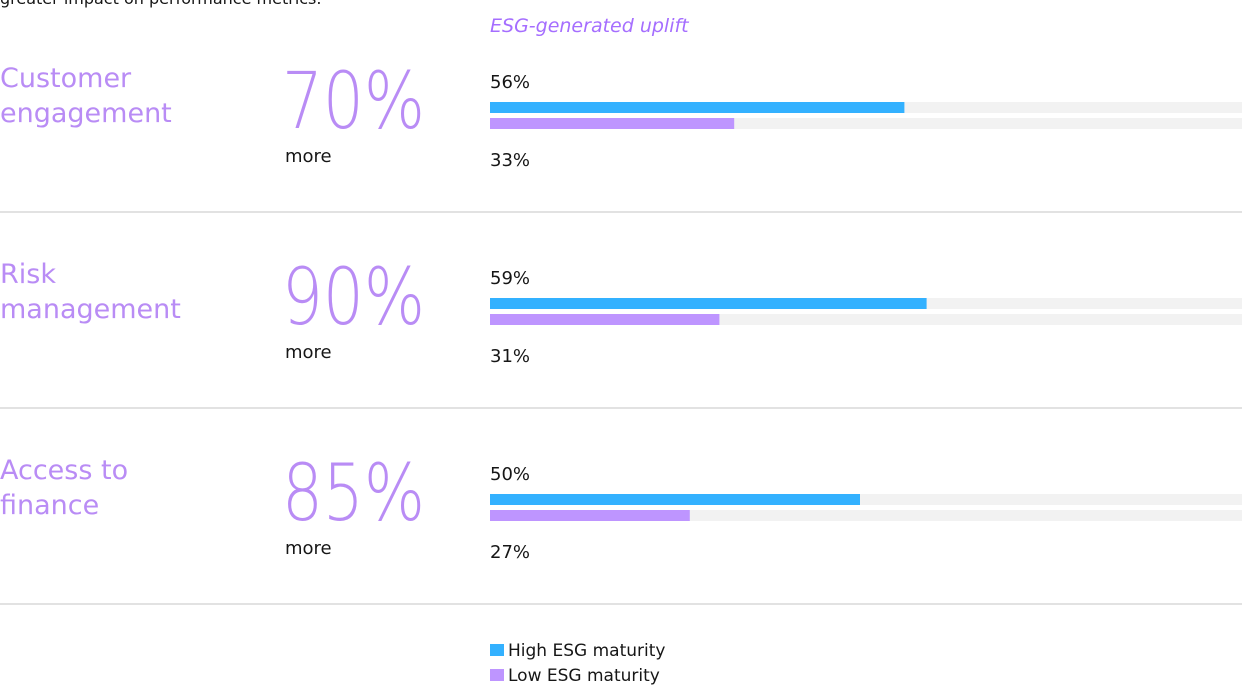 The image size is (1242, 689). Describe the element at coordinates (586, 651) in the screenshot. I see `legend-label: High ESG maturity` at that location.